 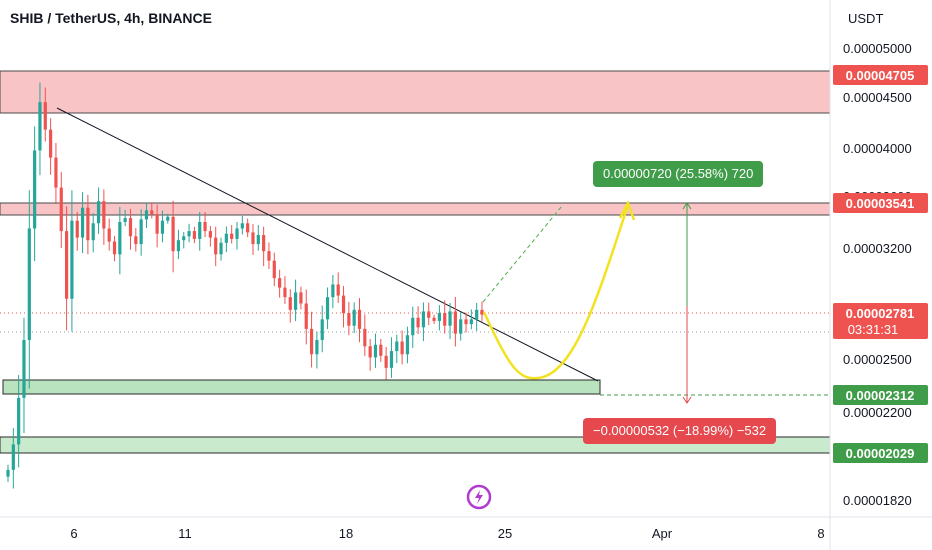 I want to click on projection-dashed-line, so click(x=522, y=254).